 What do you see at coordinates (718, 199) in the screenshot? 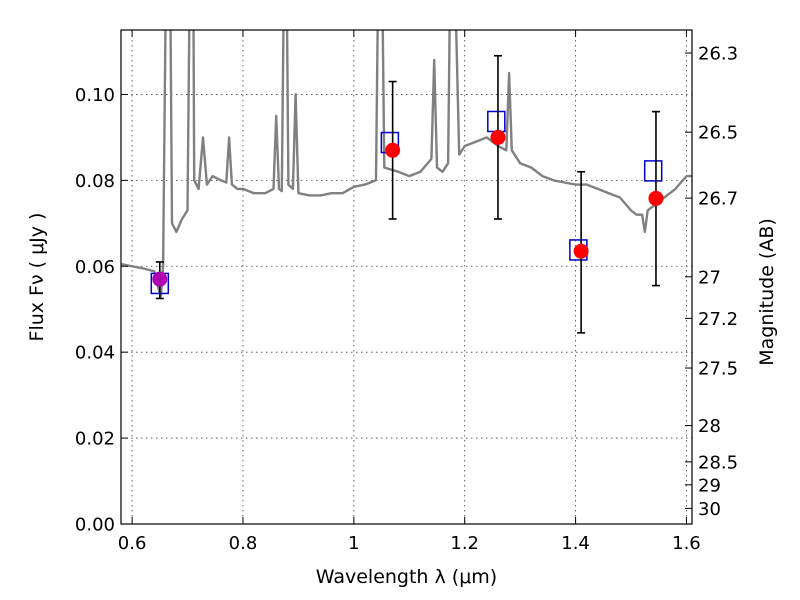
I see `magnitude-tick-label: 26.7` at bounding box center [718, 199].